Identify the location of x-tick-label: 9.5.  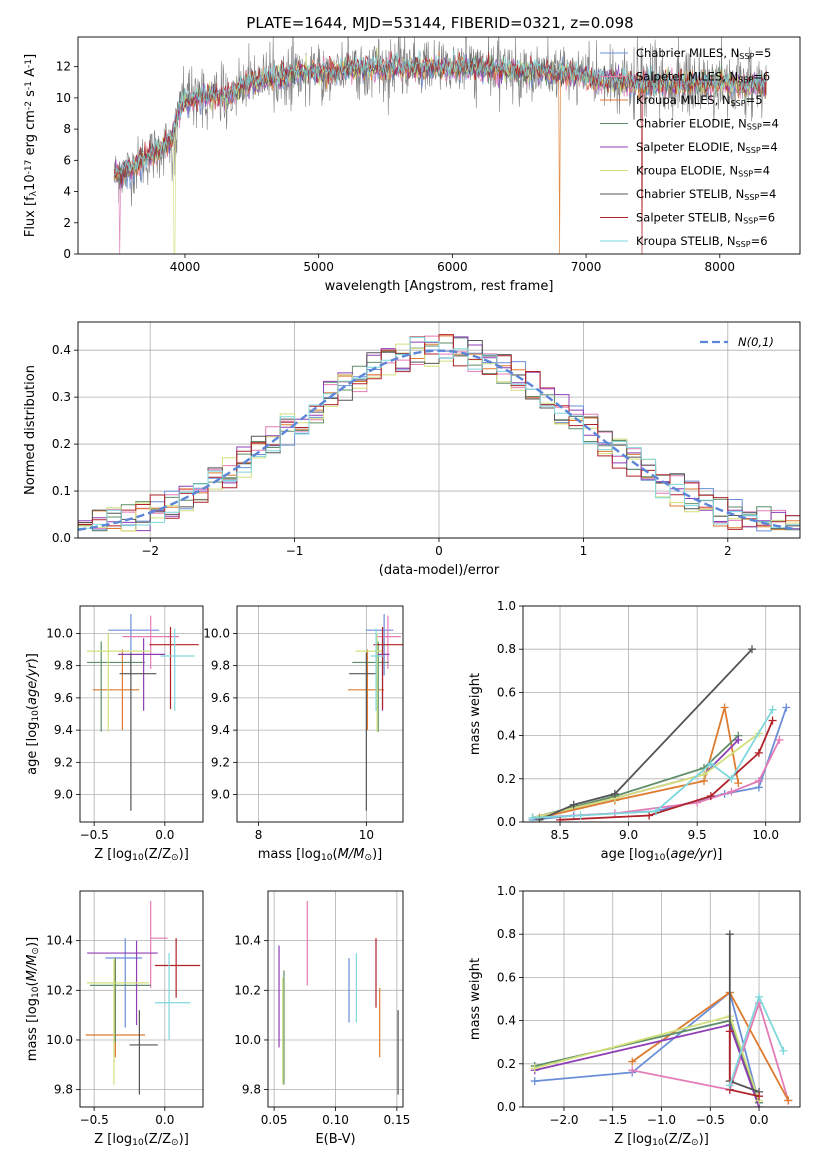
(697, 835).